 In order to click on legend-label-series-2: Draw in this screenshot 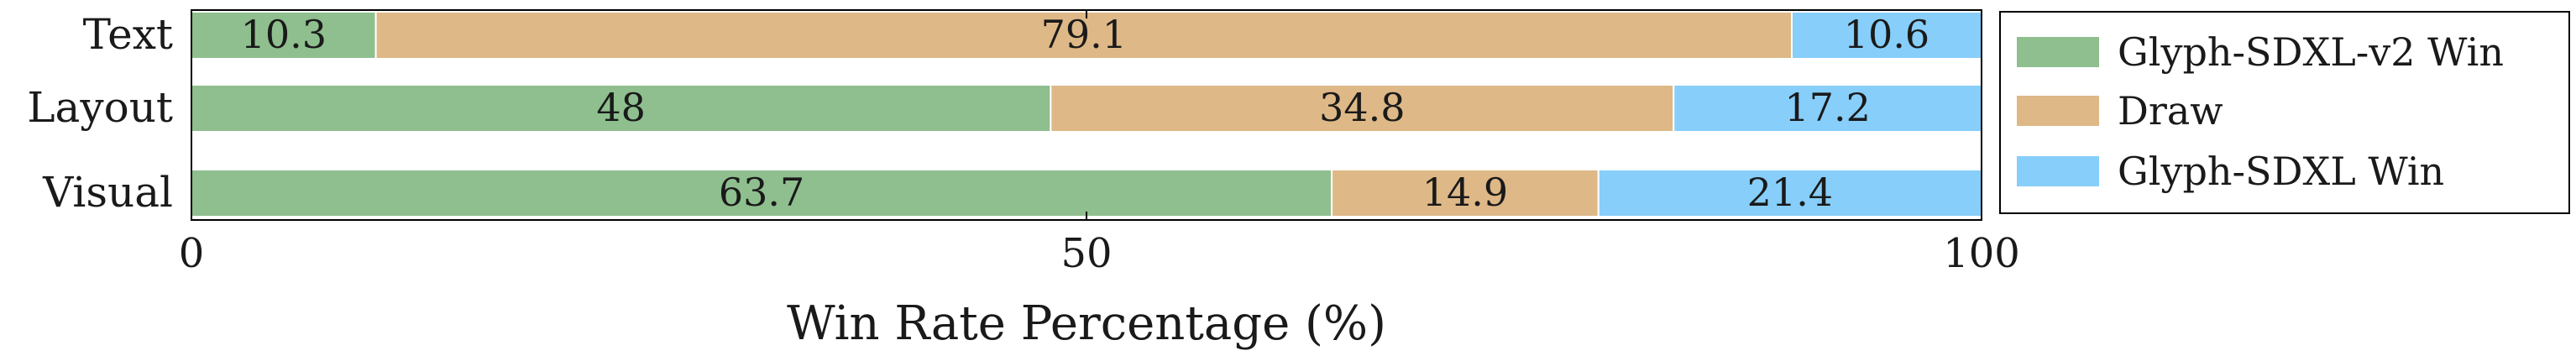, I will do `click(2171, 111)`.